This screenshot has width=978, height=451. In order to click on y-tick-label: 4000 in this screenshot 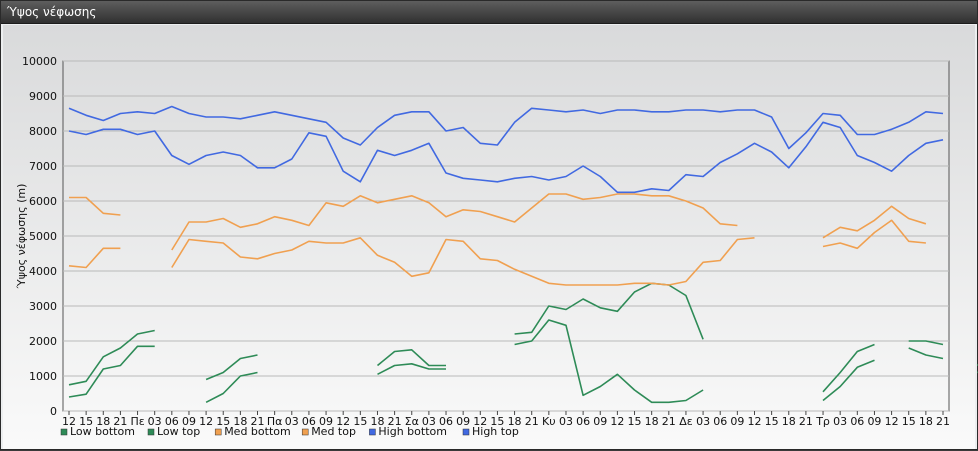, I will do `click(43, 271)`.